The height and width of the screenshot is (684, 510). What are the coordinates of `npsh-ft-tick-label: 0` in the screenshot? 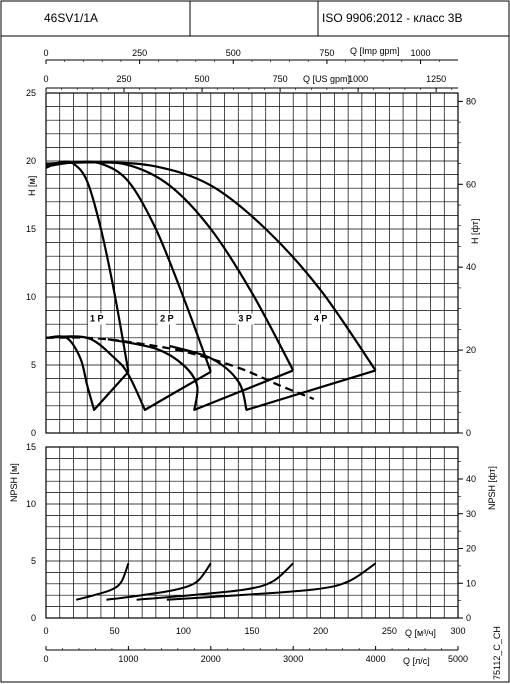 It's located at (468, 618).